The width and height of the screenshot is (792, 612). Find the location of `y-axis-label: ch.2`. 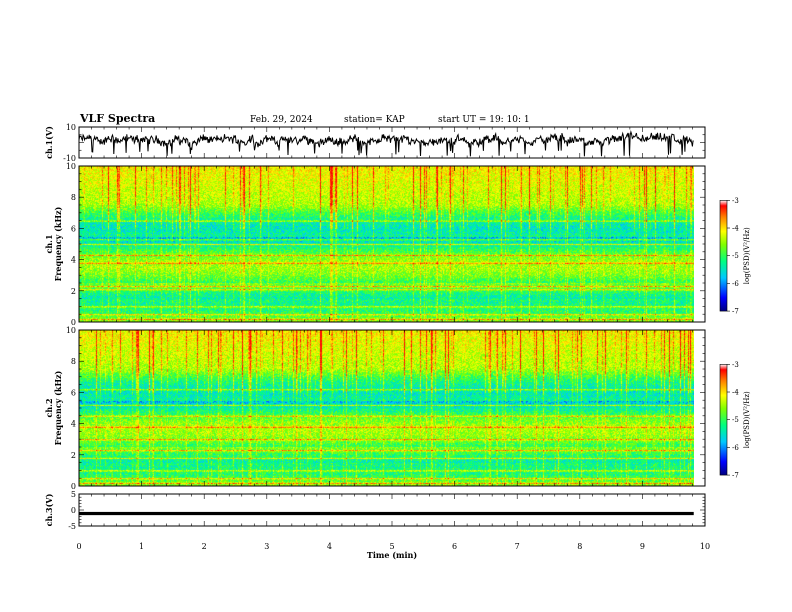

y-axis-label: ch.2 is located at coordinates (49, 407).